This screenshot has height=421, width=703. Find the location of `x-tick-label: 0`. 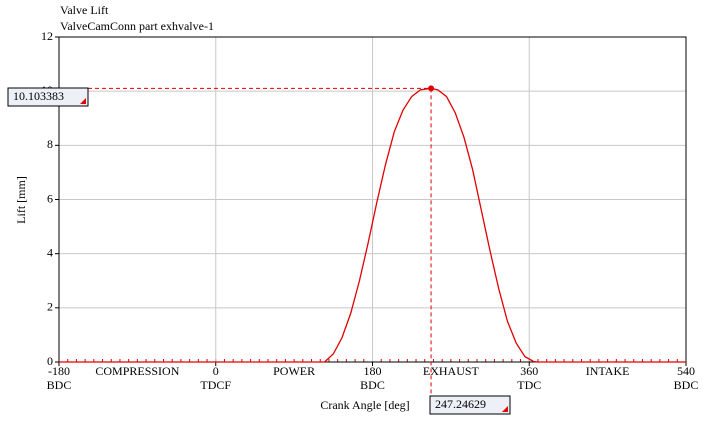

x-tick-label: 0 is located at coordinates (216, 371).